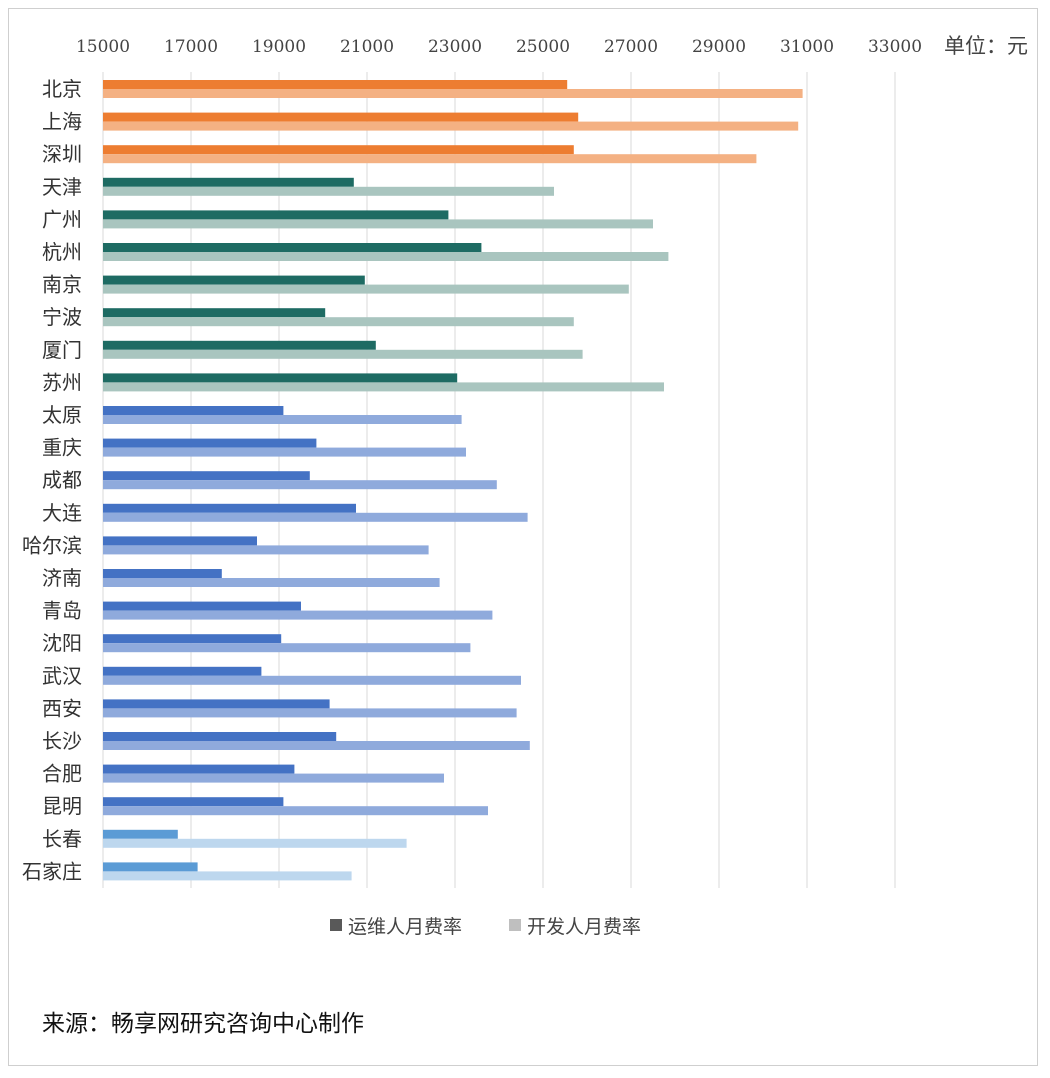 The width and height of the screenshot is (1050, 1078). I want to click on category-label: 哈尔滨, so click(52, 545).